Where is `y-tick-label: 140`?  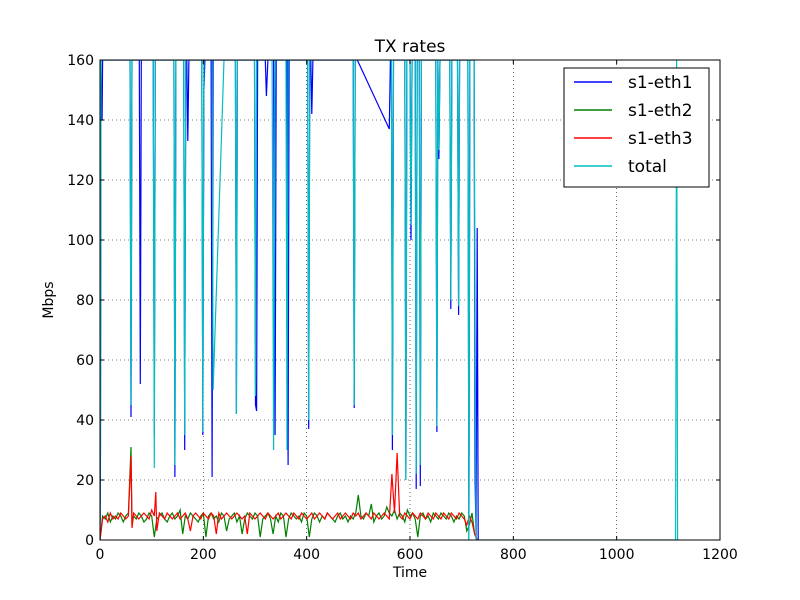
y-tick-label: 140 is located at coordinates (80, 121).